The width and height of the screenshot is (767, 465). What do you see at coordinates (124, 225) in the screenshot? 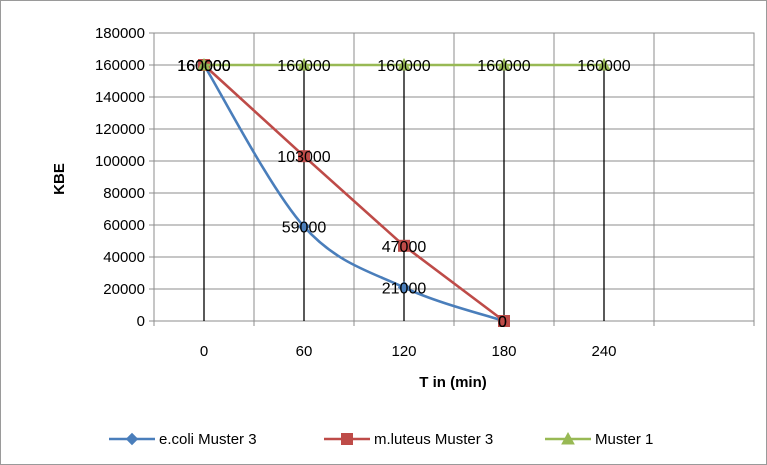
I see `y-tick-label: 60000` at bounding box center [124, 225].